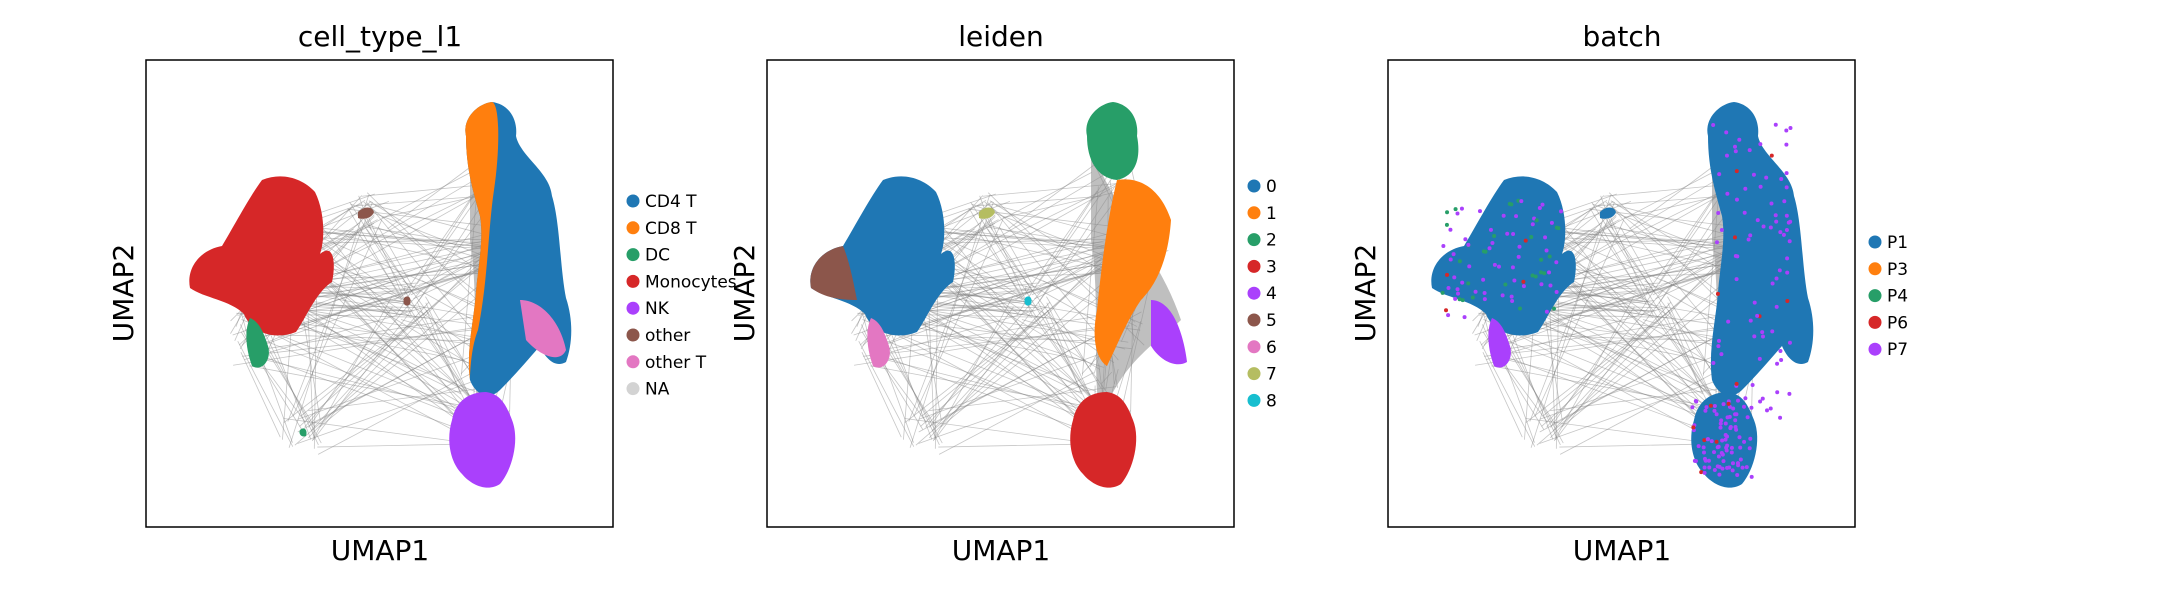  Describe the element at coordinates (1897, 350) in the screenshot. I see `legend-label: P7` at that location.